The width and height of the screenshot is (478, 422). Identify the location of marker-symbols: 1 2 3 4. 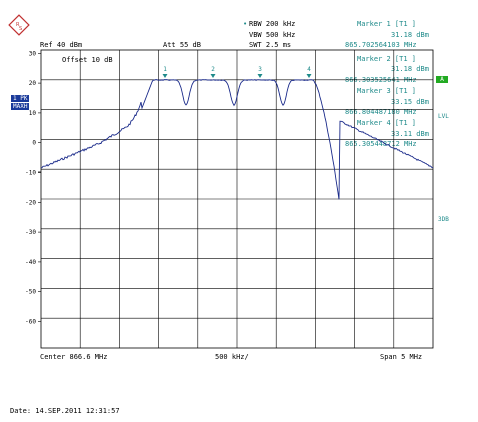
(237, 72).